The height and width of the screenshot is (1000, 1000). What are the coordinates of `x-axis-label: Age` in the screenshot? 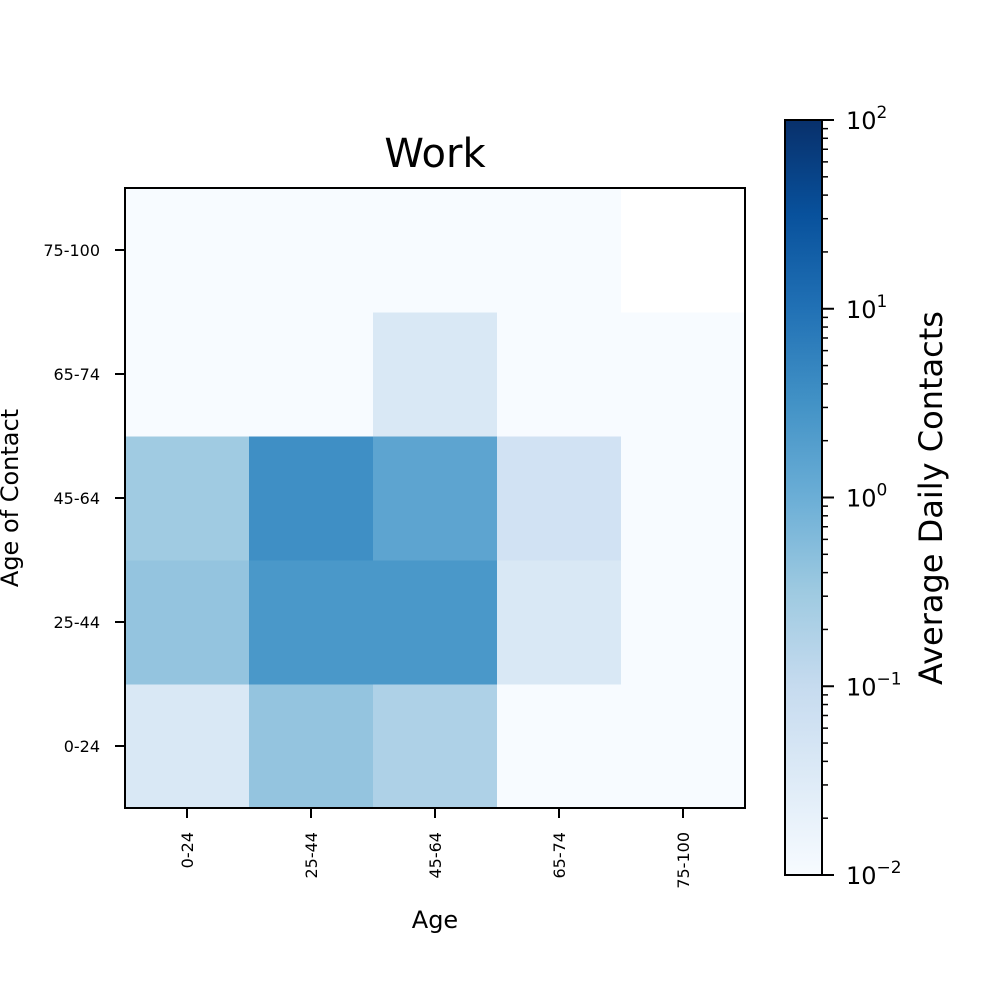 It's located at (435, 920).